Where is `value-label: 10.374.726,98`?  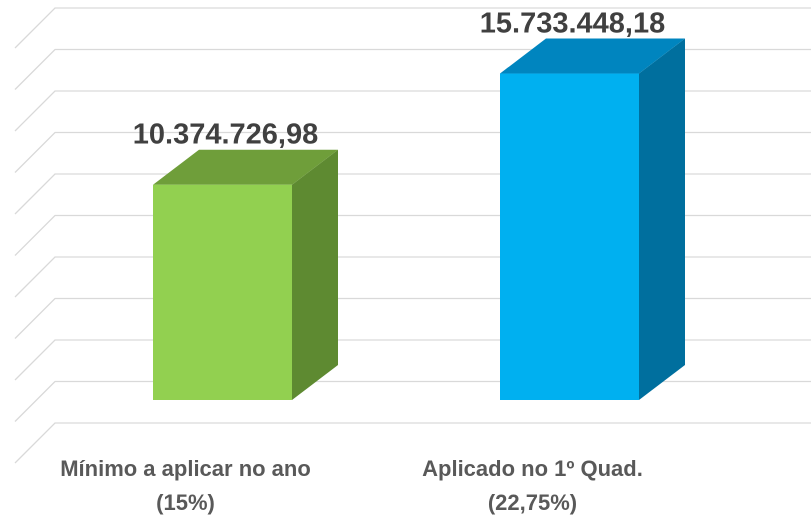
value-label: 10.374.726,98 is located at coordinates (225, 135).